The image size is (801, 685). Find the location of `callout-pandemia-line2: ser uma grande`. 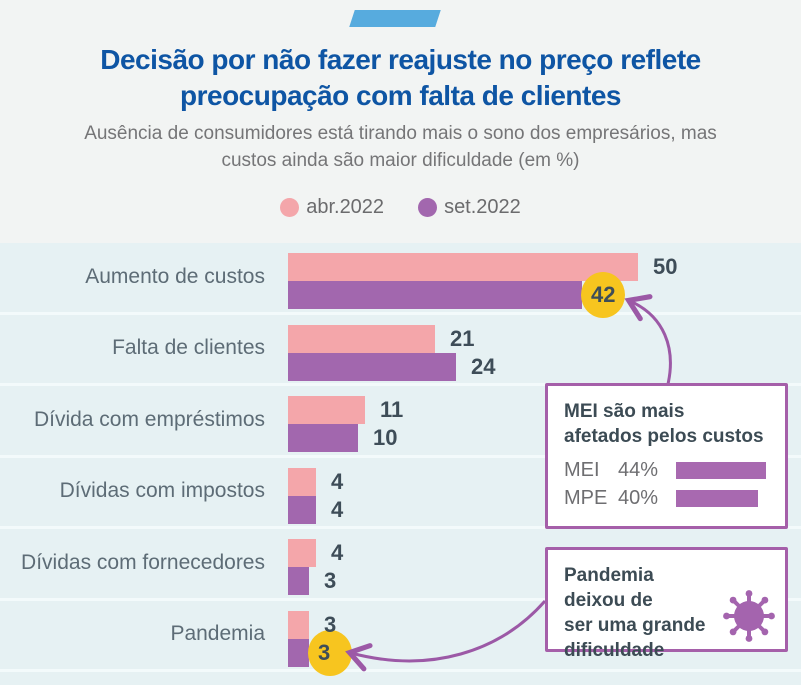

callout-pandemia-line2: ser uma grande is located at coordinates (635, 625).